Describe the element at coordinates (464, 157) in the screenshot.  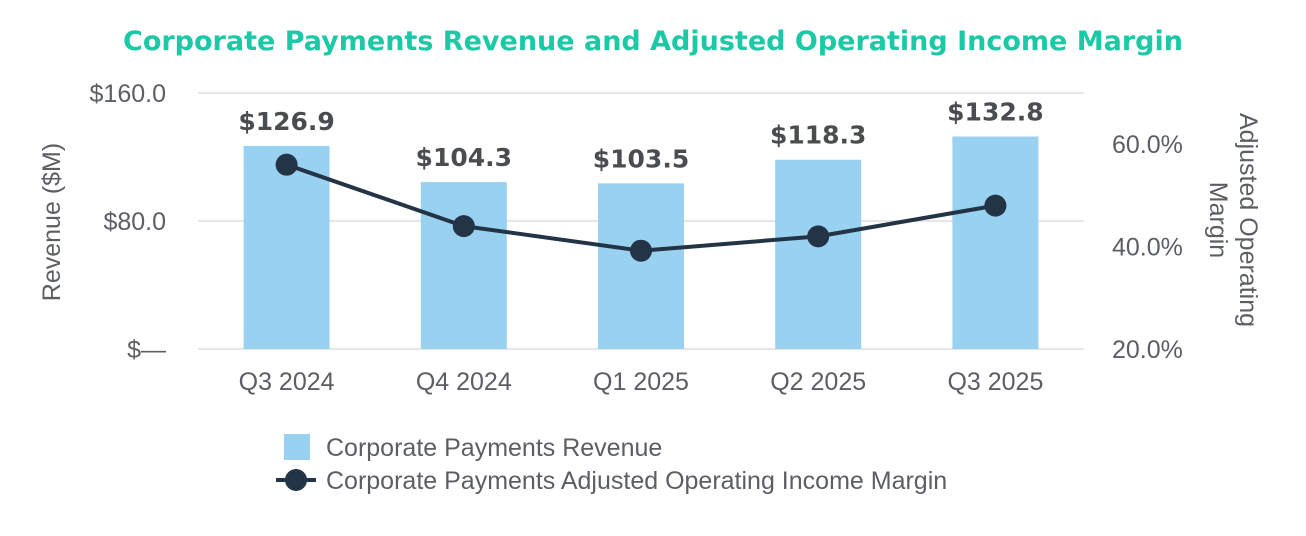
I see `bar-value-label: $104.3` at that location.